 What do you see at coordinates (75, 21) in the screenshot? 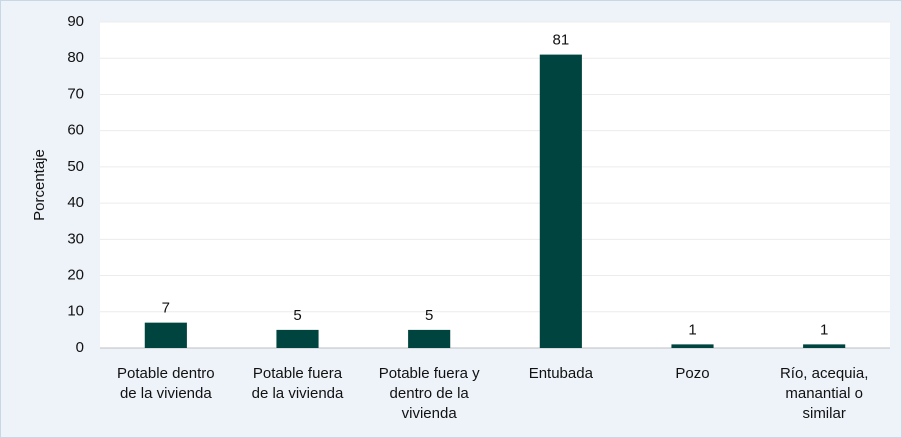
I see `y-tick-label: 90` at bounding box center [75, 21].